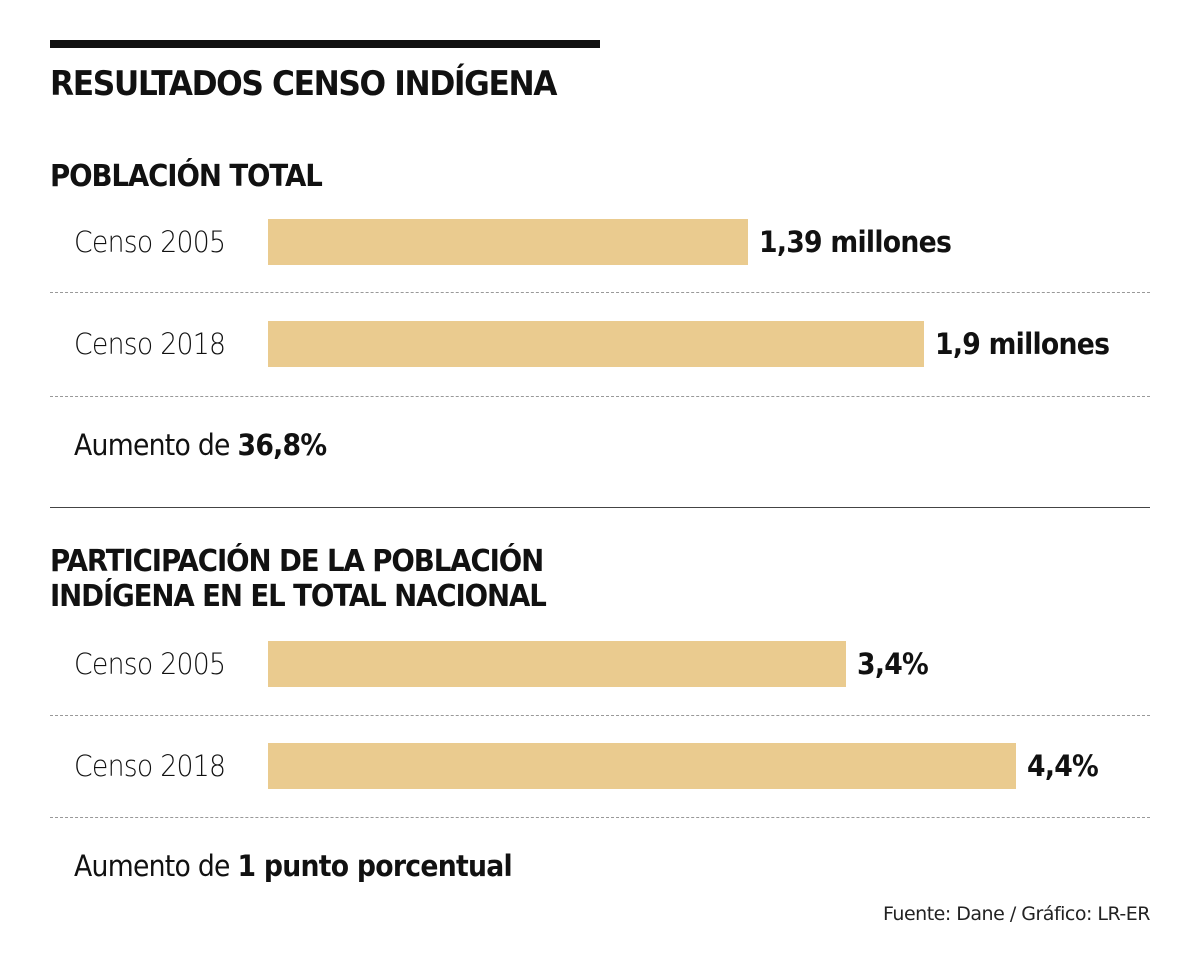  I want to click on chart-2-note: Aumento de 1 punto porcentual, so click(293, 866).